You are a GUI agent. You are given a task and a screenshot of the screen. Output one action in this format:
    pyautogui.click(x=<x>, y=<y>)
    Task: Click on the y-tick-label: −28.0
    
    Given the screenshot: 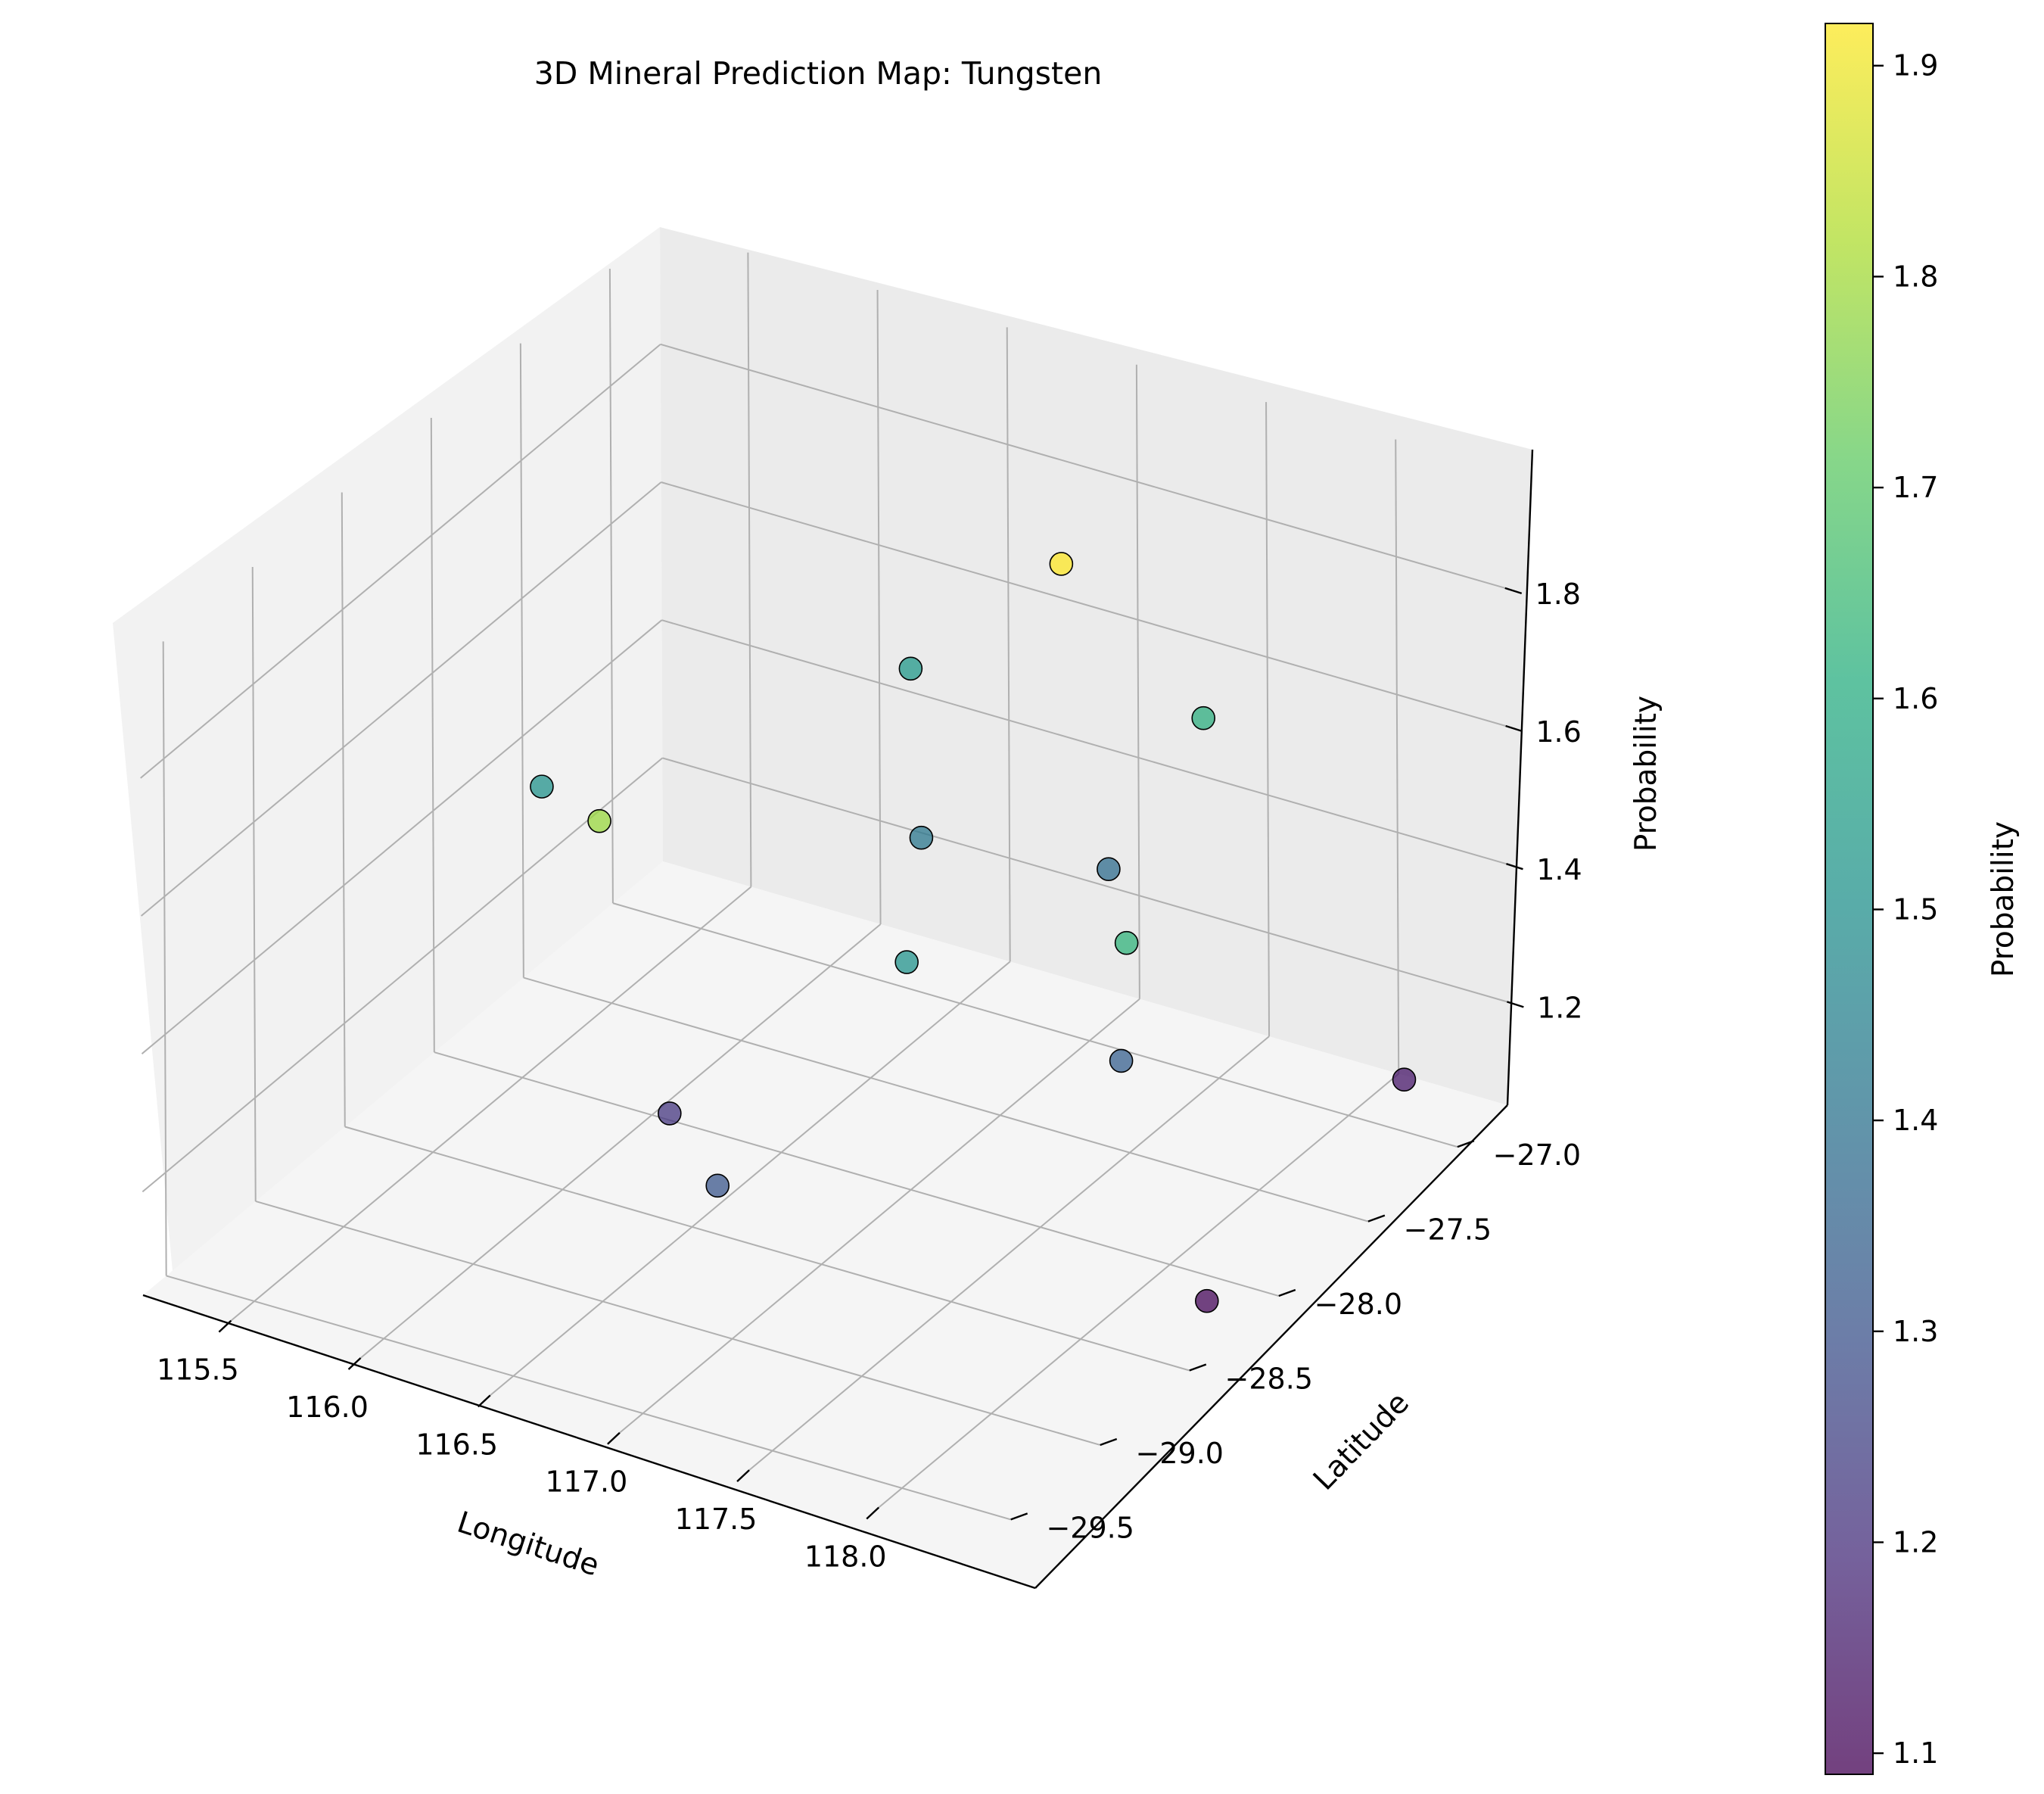 What is the action you would take?
    pyautogui.click(x=1358, y=1305)
    